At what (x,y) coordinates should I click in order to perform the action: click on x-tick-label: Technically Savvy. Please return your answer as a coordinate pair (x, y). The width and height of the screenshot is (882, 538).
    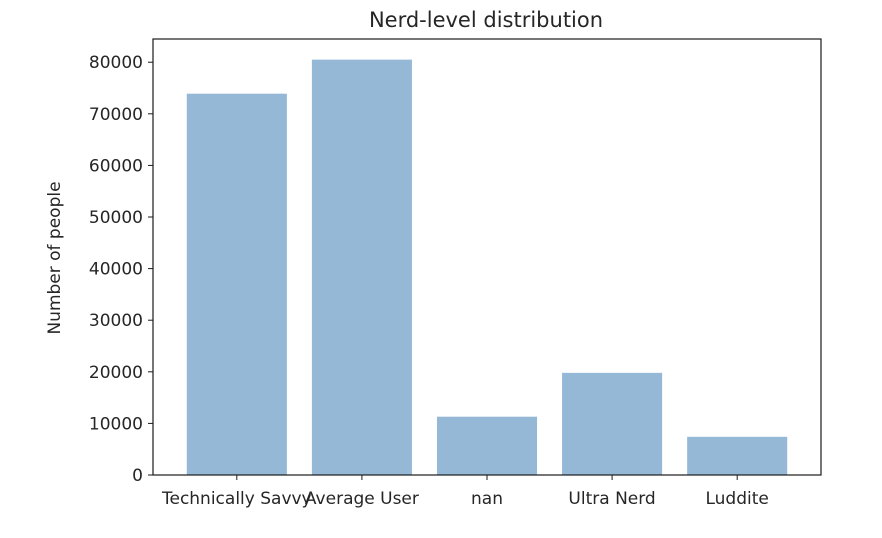
    Looking at the image, I should click on (236, 499).